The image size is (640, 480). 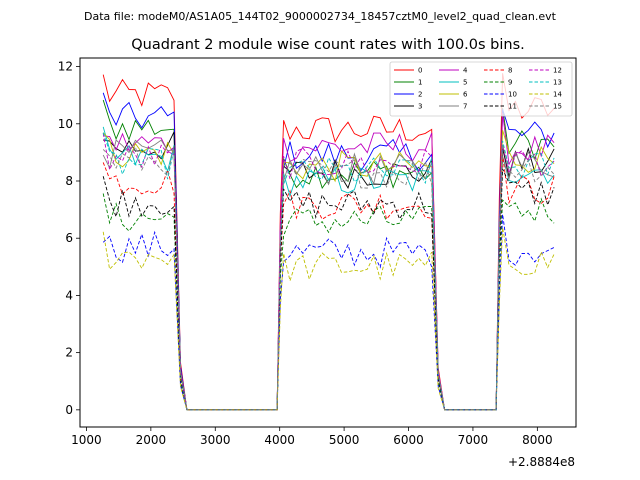 I want to click on y-tick-label: 2, so click(x=69, y=353).